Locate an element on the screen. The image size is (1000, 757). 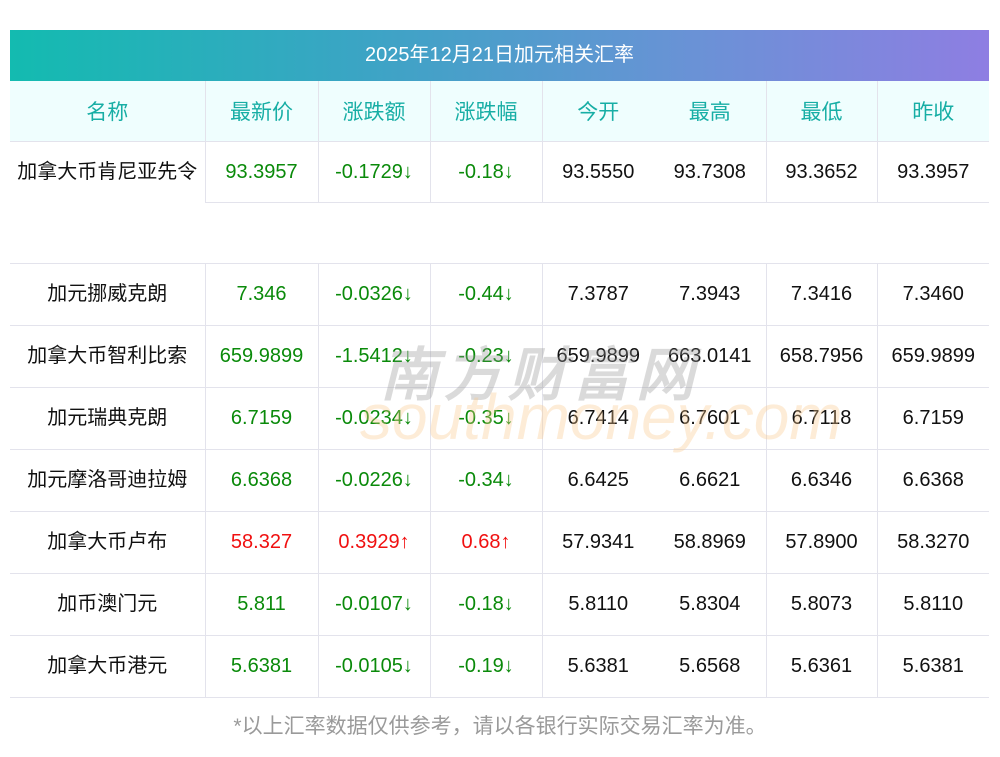
cell-open: 6.7414 is located at coordinates (597, 418).